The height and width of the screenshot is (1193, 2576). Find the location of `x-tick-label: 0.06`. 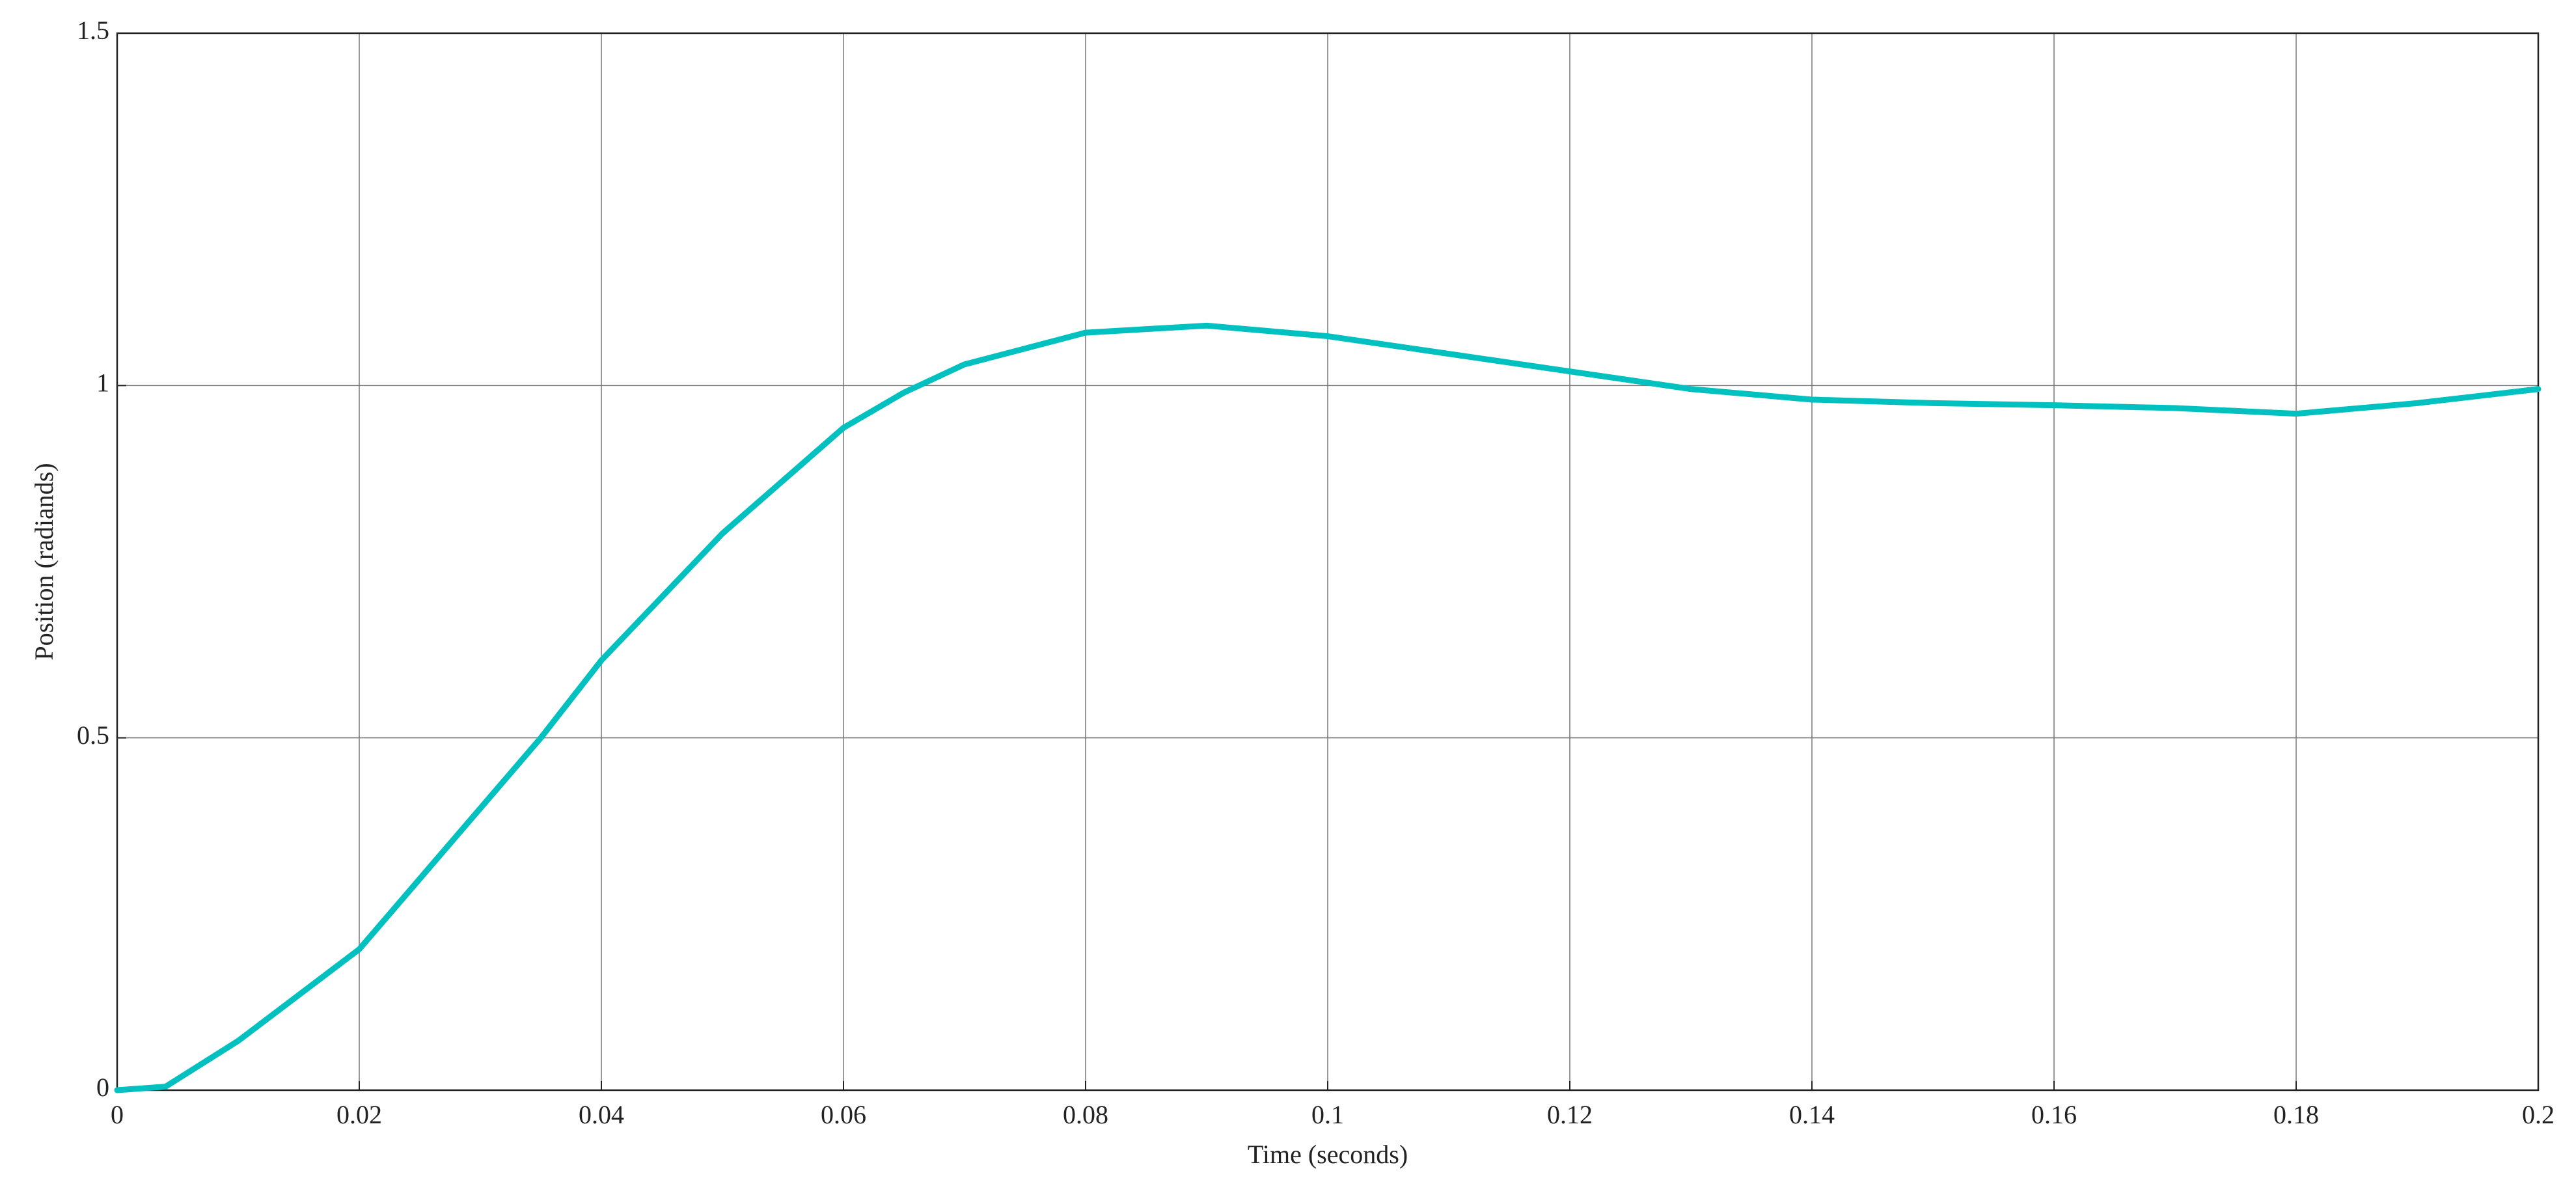

x-tick-label: 0.06 is located at coordinates (844, 1114).